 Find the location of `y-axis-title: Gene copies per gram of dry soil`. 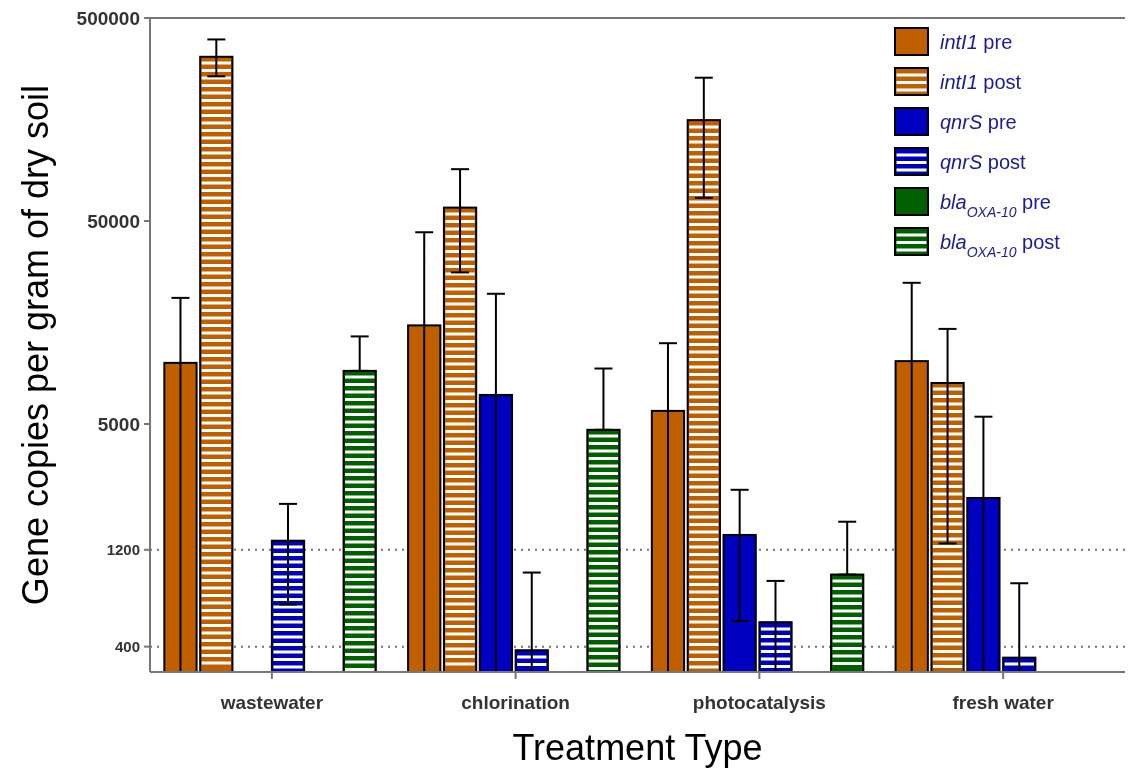

y-axis-title: Gene copies per gram of dry soil is located at coordinates (35, 345).